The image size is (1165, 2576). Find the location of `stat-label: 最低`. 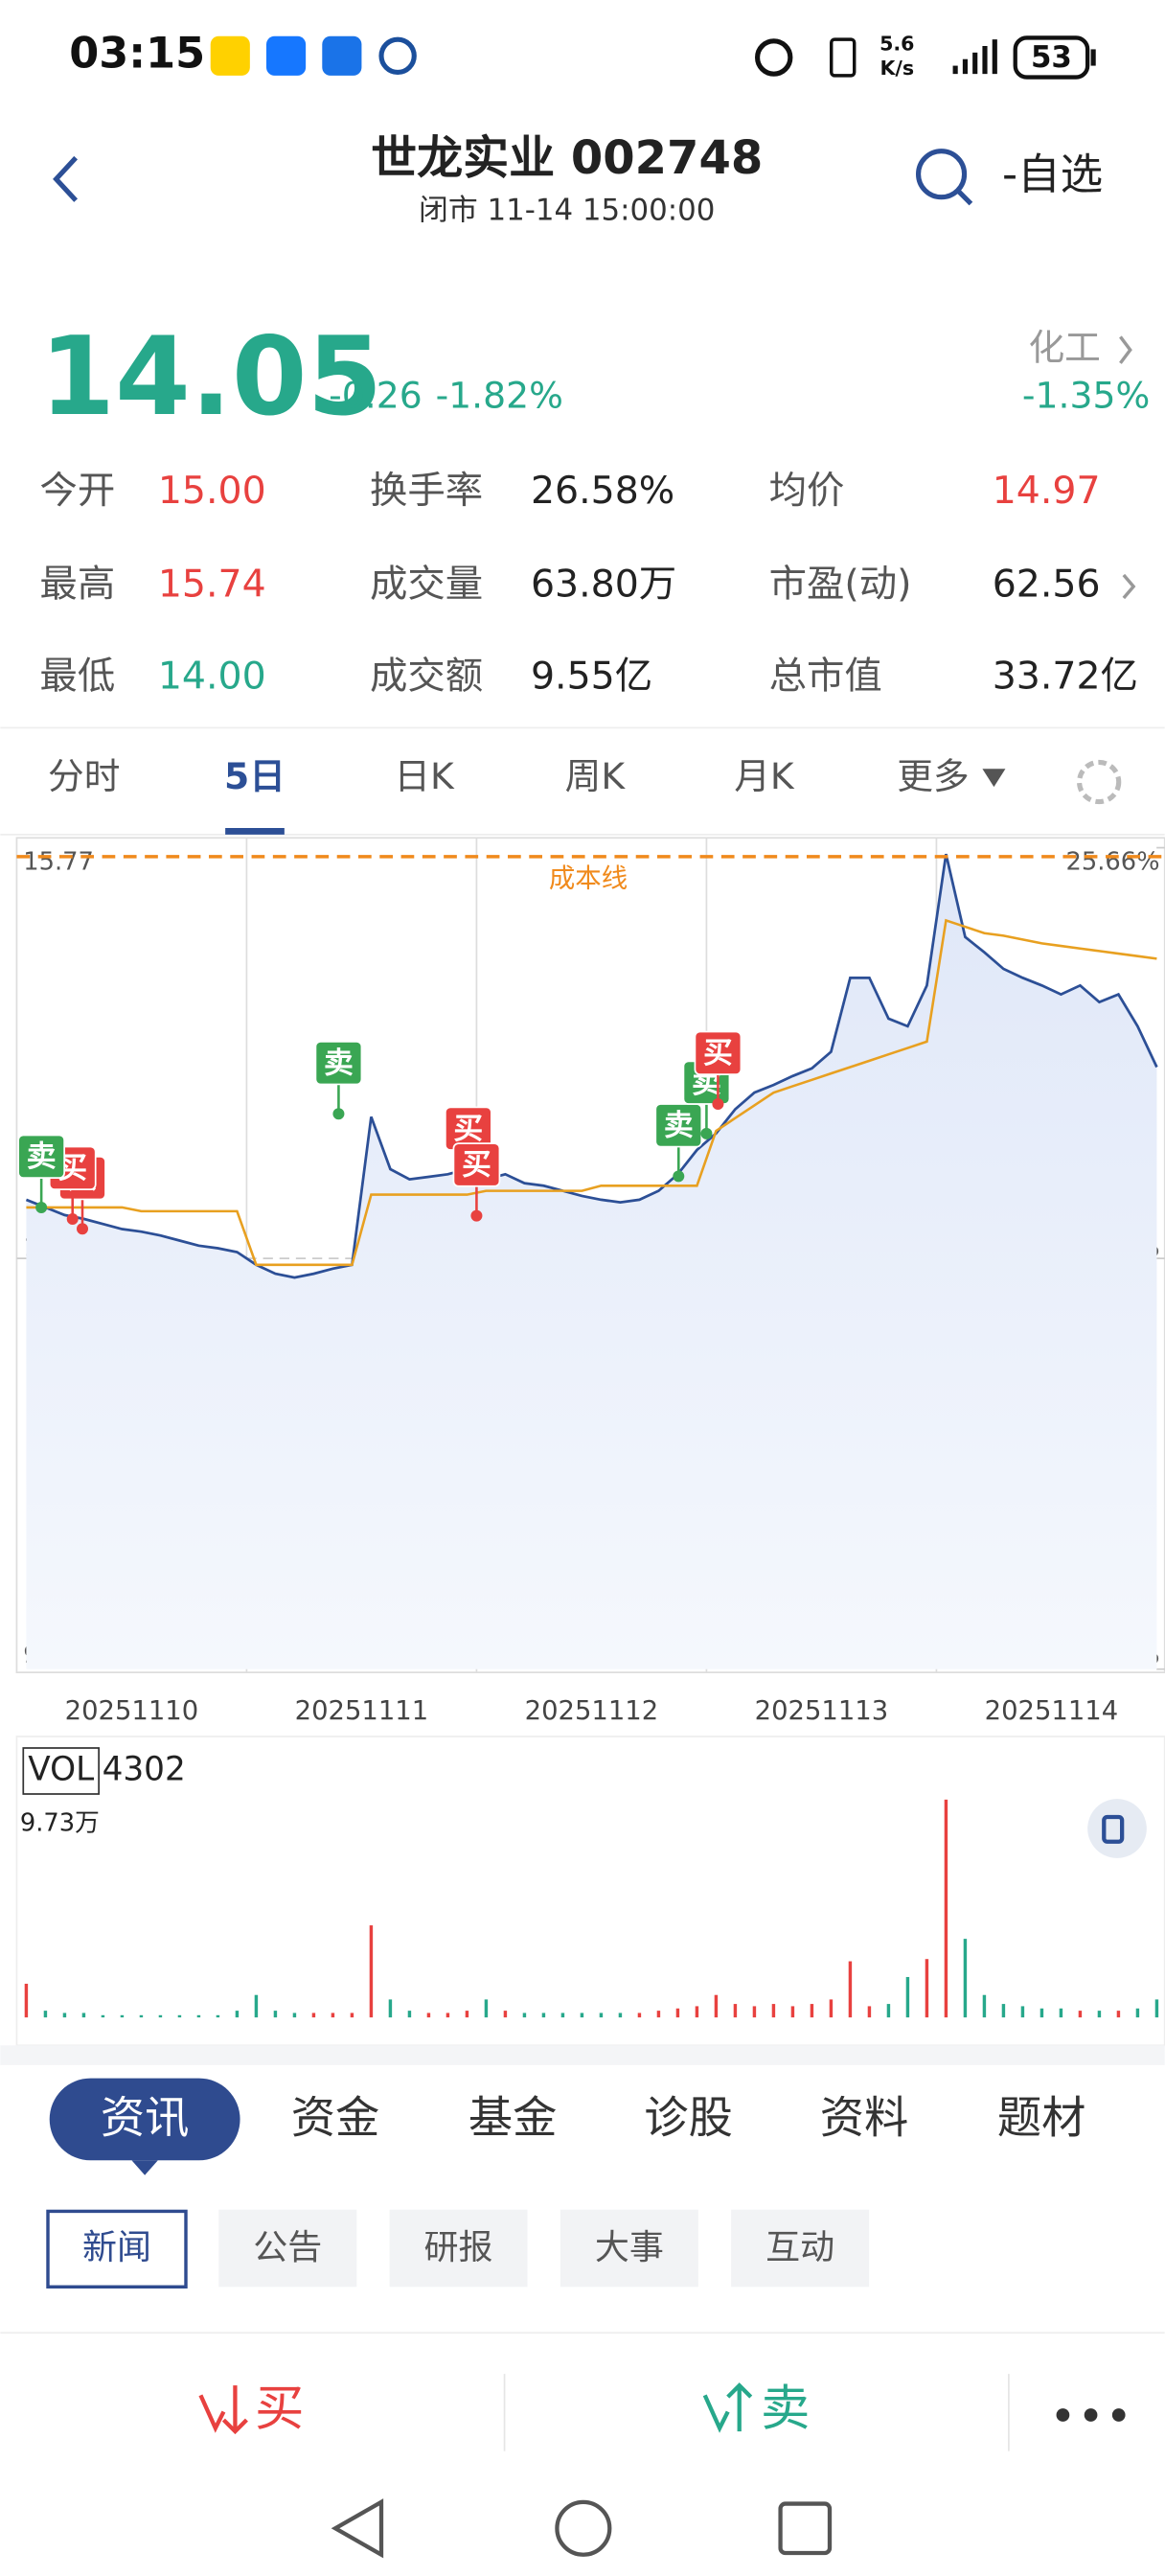

stat-label: 最低 is located at coordinates (77, 677).